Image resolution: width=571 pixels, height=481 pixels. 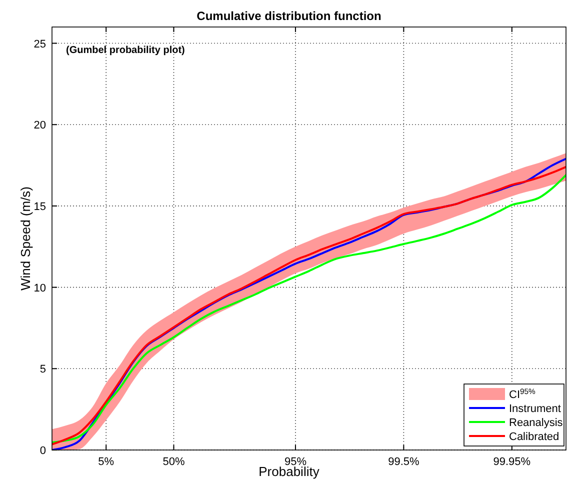 I want to click on y-tick-label: 25, so click(x=40, y=44).